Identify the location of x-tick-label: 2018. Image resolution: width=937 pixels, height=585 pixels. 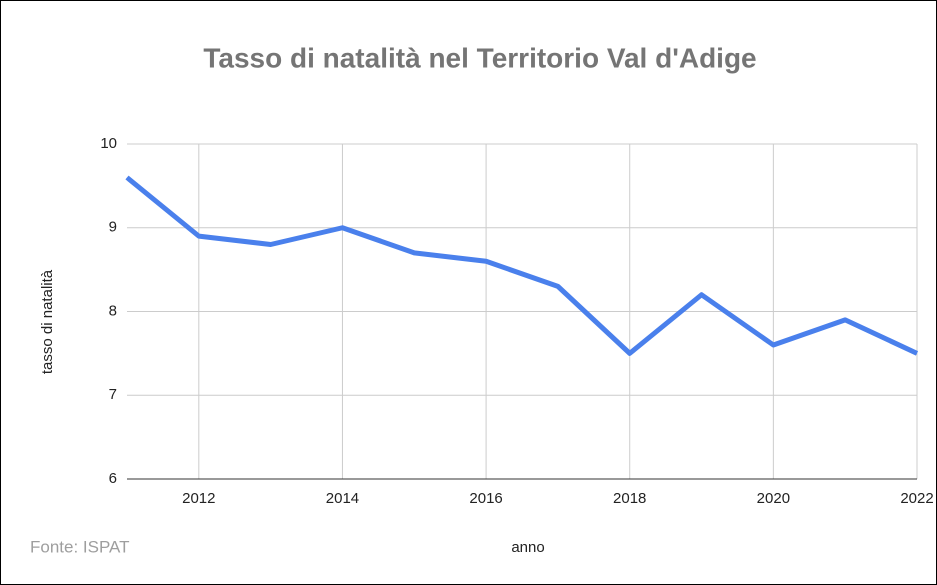
(629, 498).